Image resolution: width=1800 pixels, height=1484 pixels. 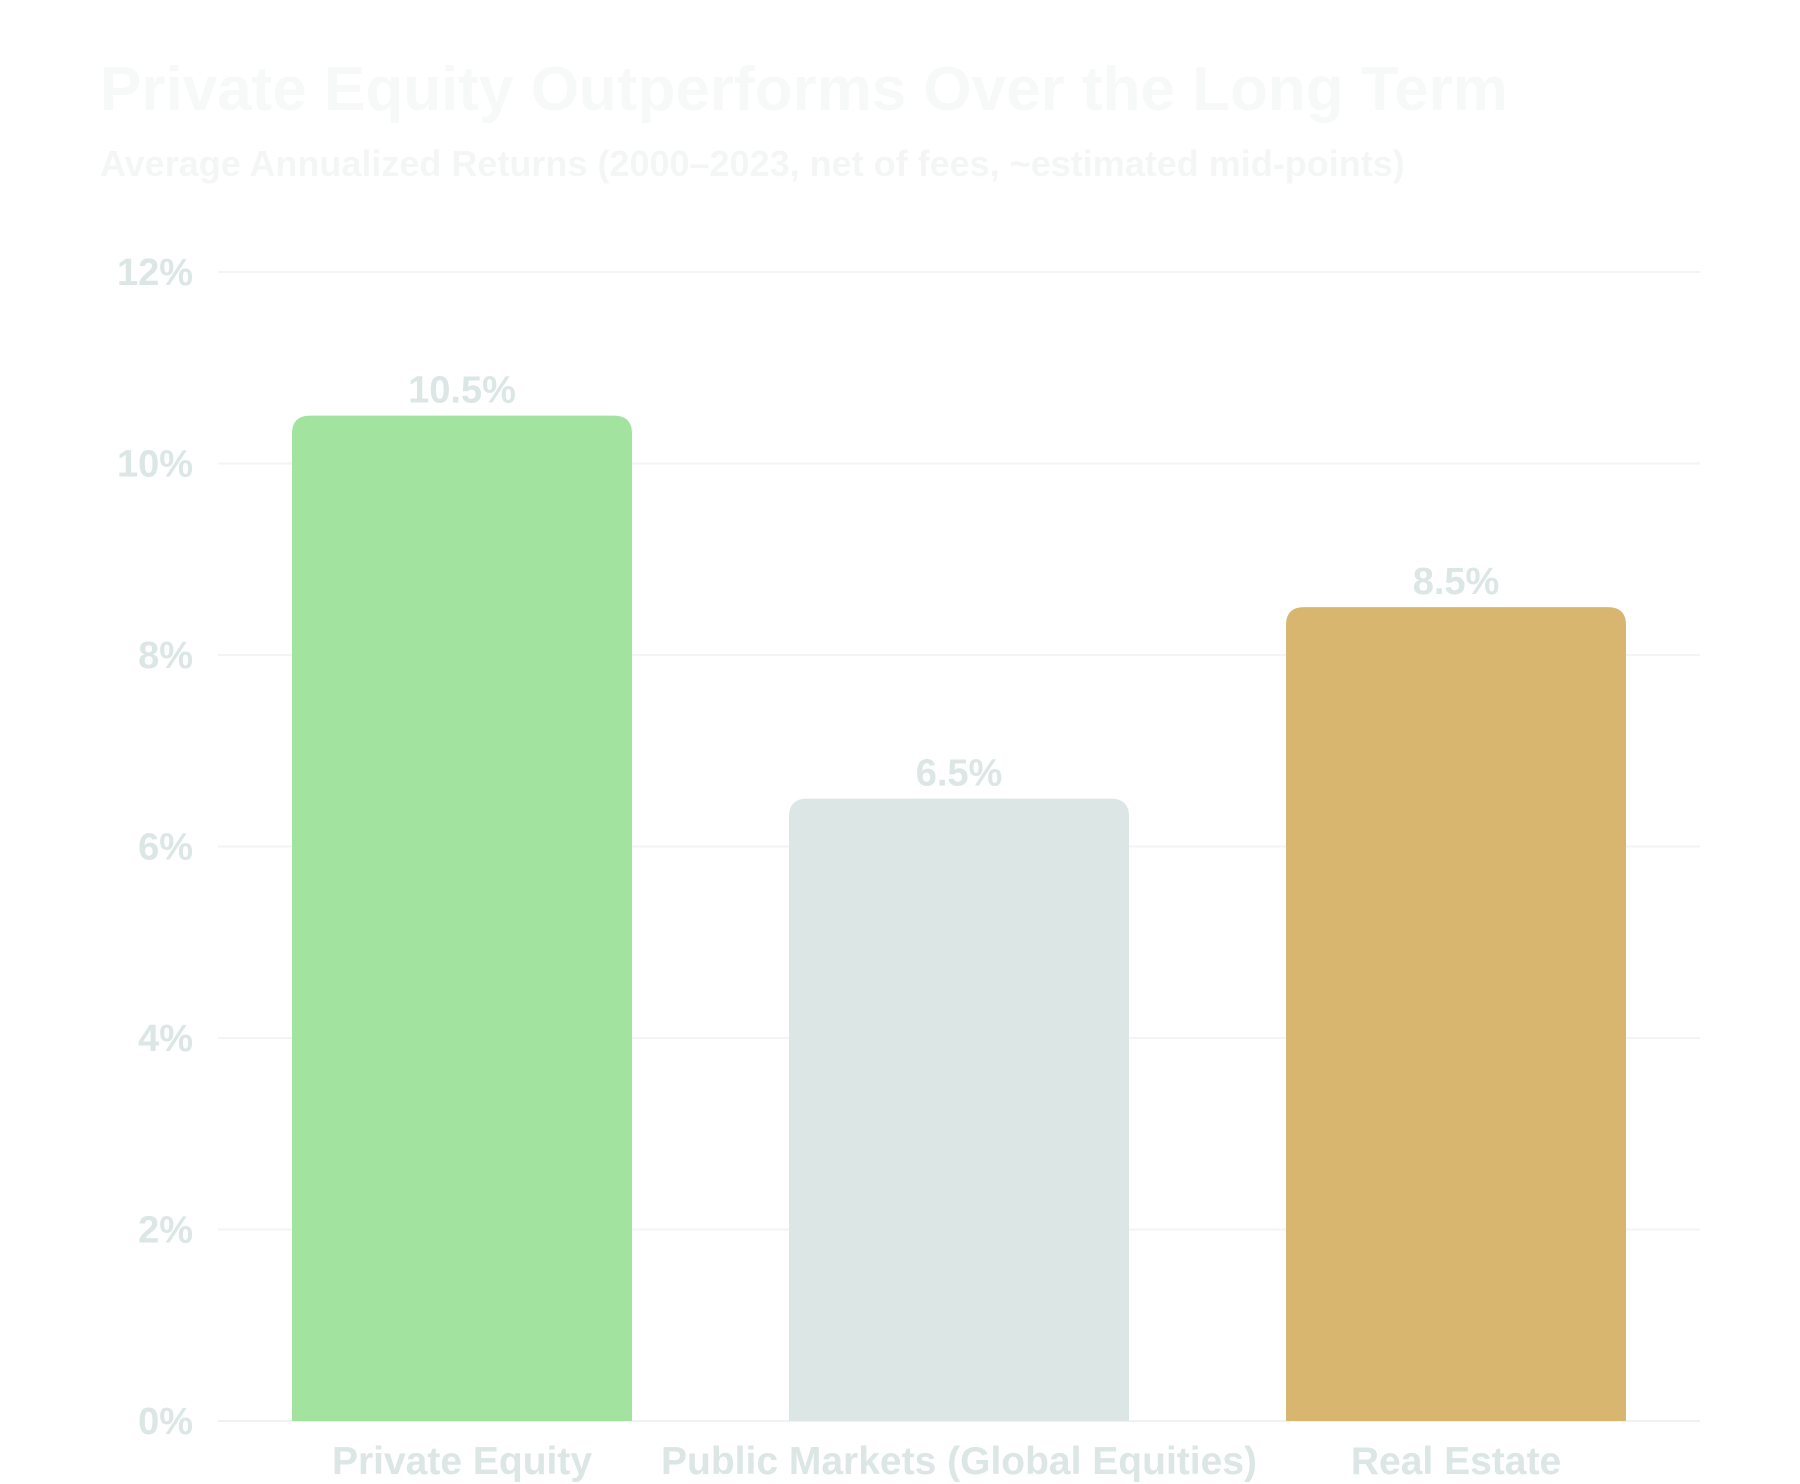 What do you see at coordinates (165, 1422) in the screenshot?
I see `y-tick-label: 0%` at bounding box center [165, 1422].